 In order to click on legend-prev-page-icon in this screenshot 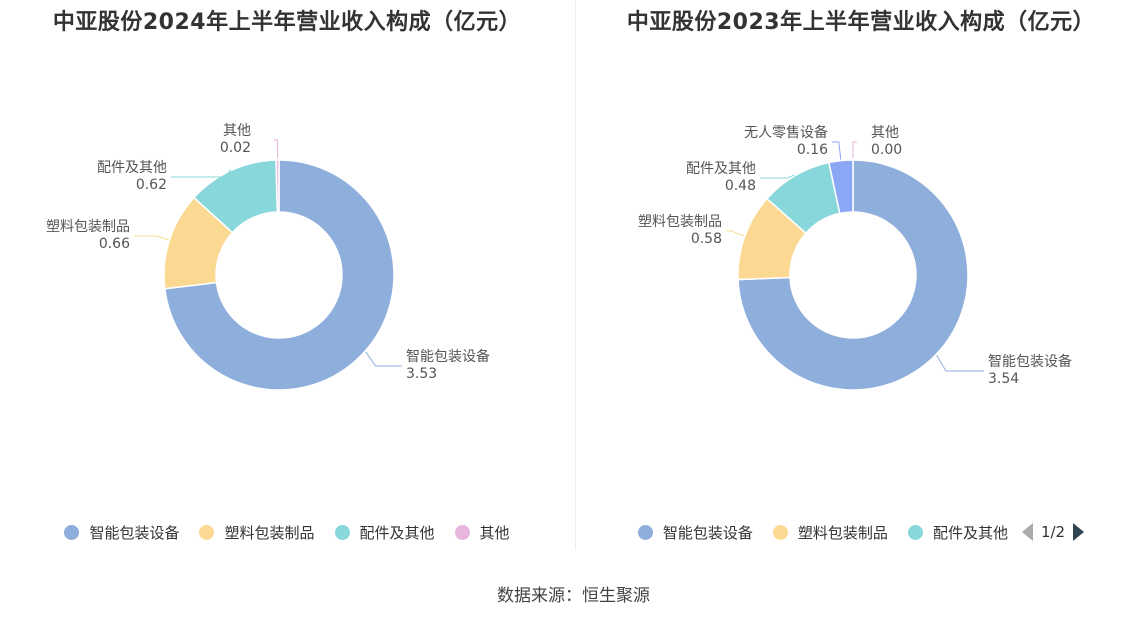, I will do `click(1027, 532)`.